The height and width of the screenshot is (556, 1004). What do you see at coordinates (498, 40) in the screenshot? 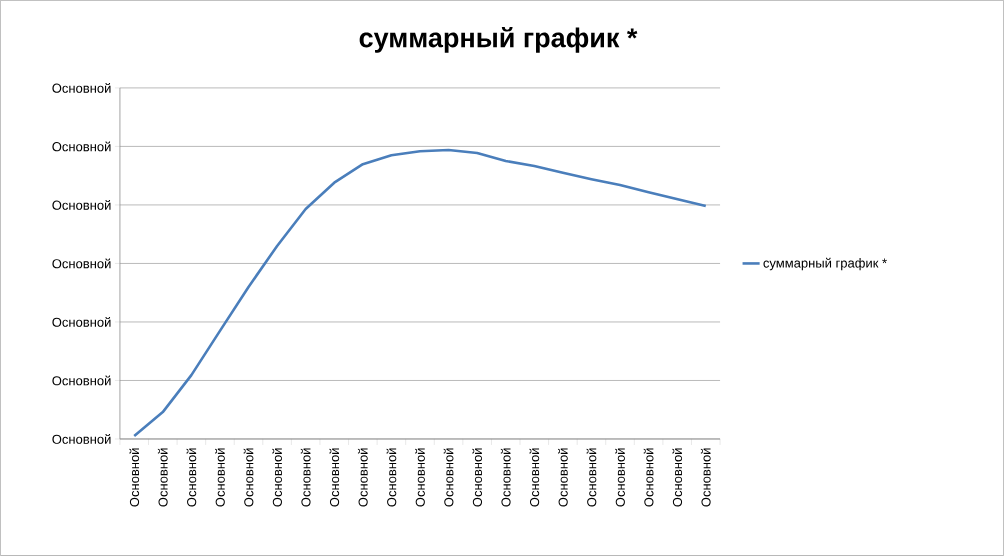
I see `chart-title: суммарный график *` at bounding box center [498, 40].